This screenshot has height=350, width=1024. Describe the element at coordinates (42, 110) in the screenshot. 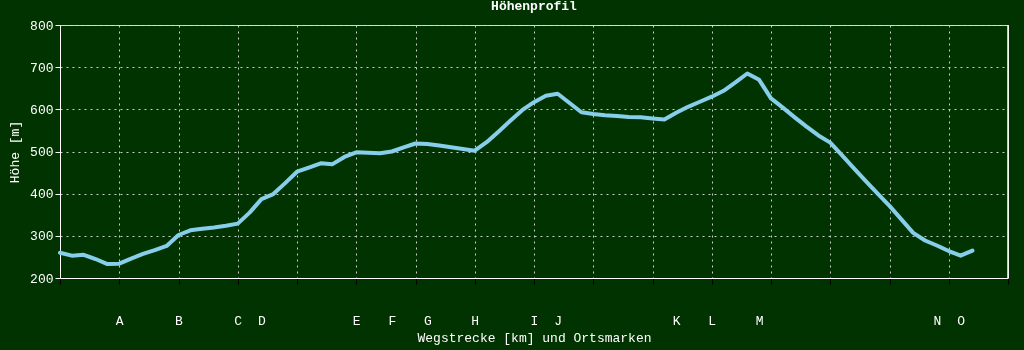

I see `y-tick-label: 600` at that location.